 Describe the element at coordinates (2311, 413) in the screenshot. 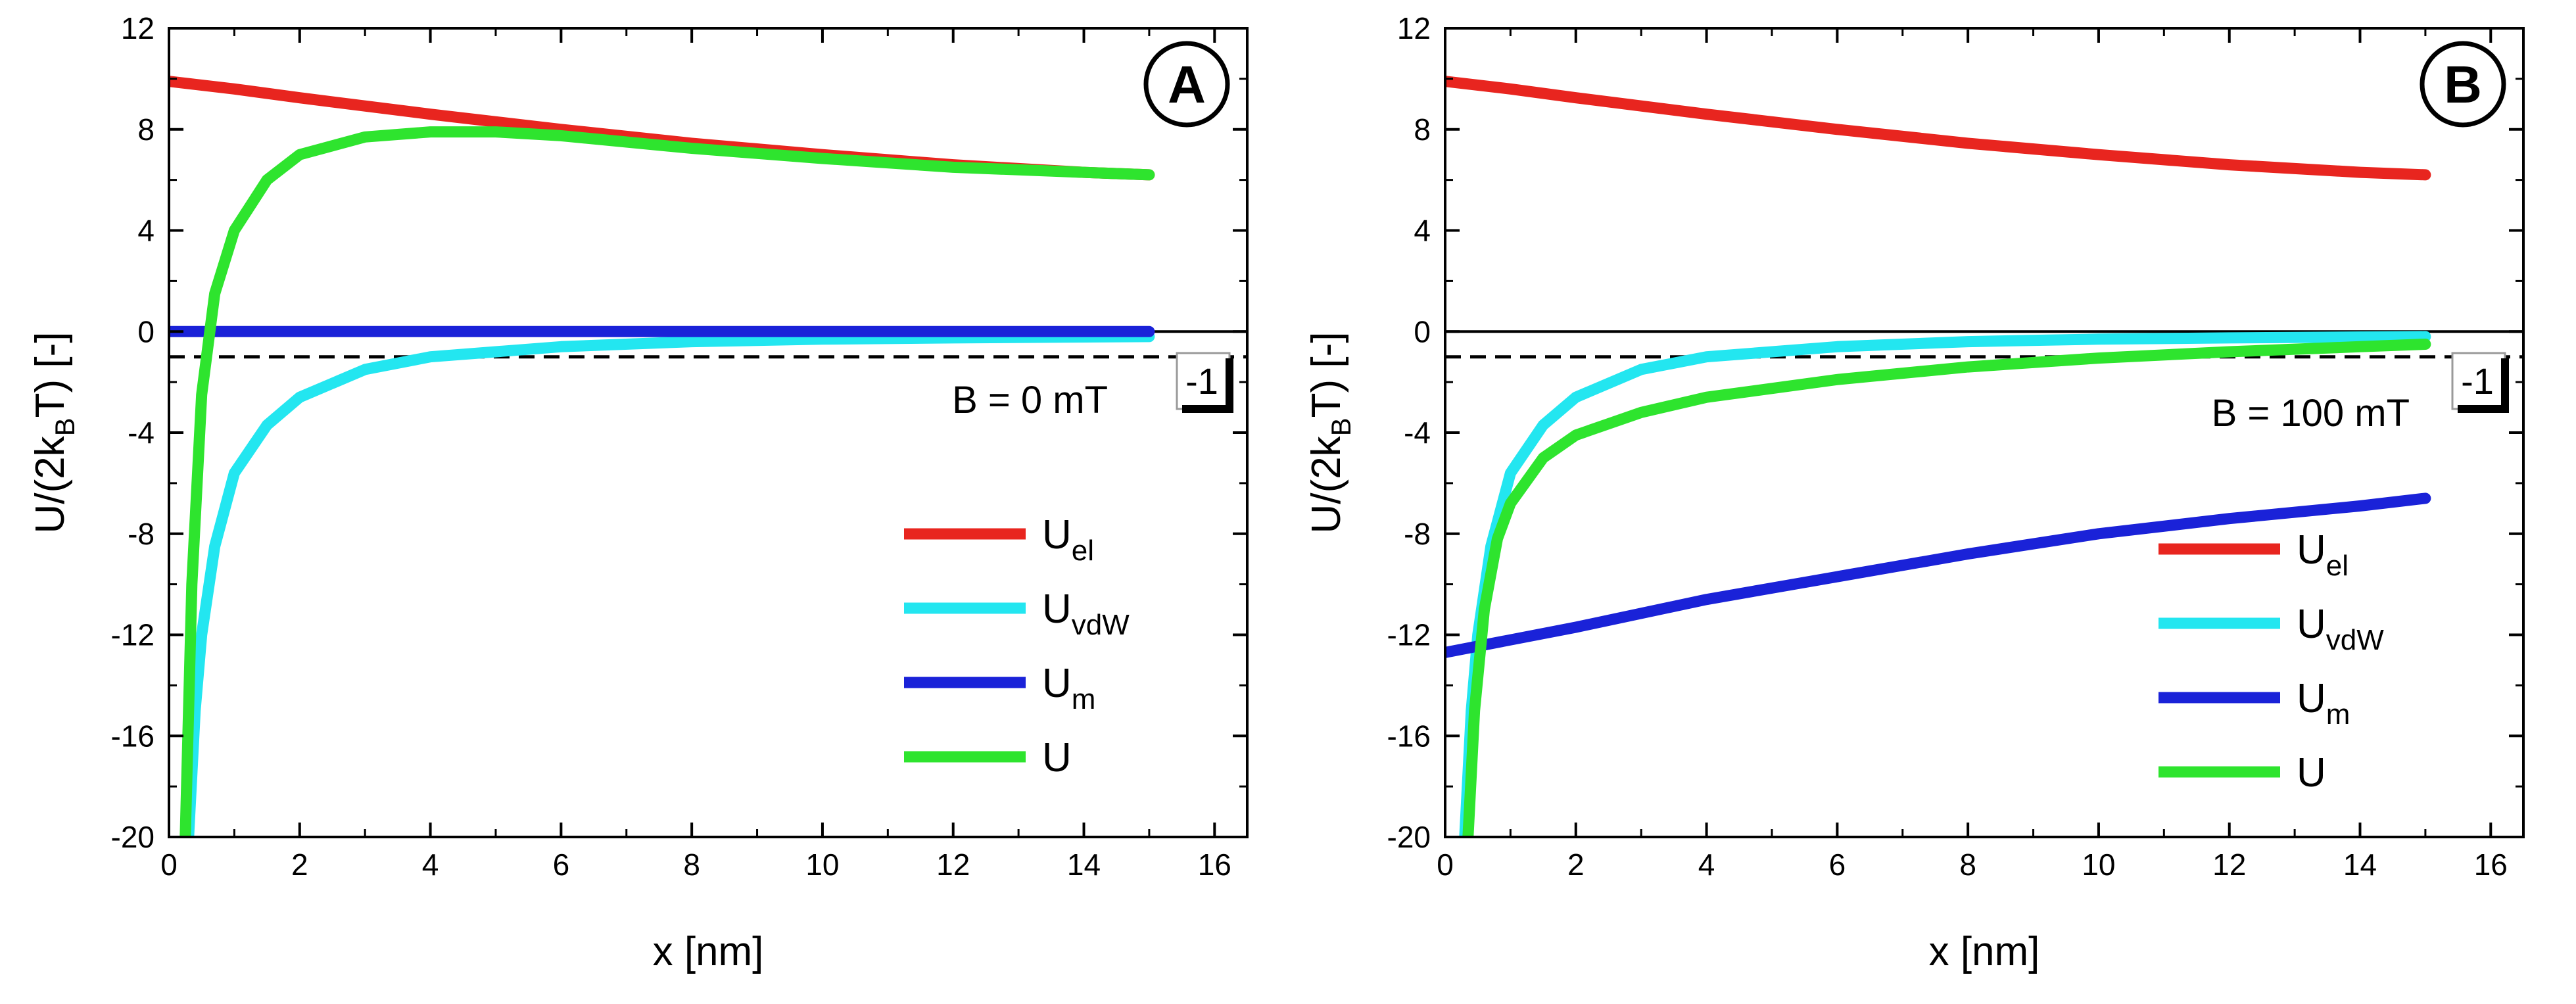

I see `field-annotation: B = 100 mT` at that location.